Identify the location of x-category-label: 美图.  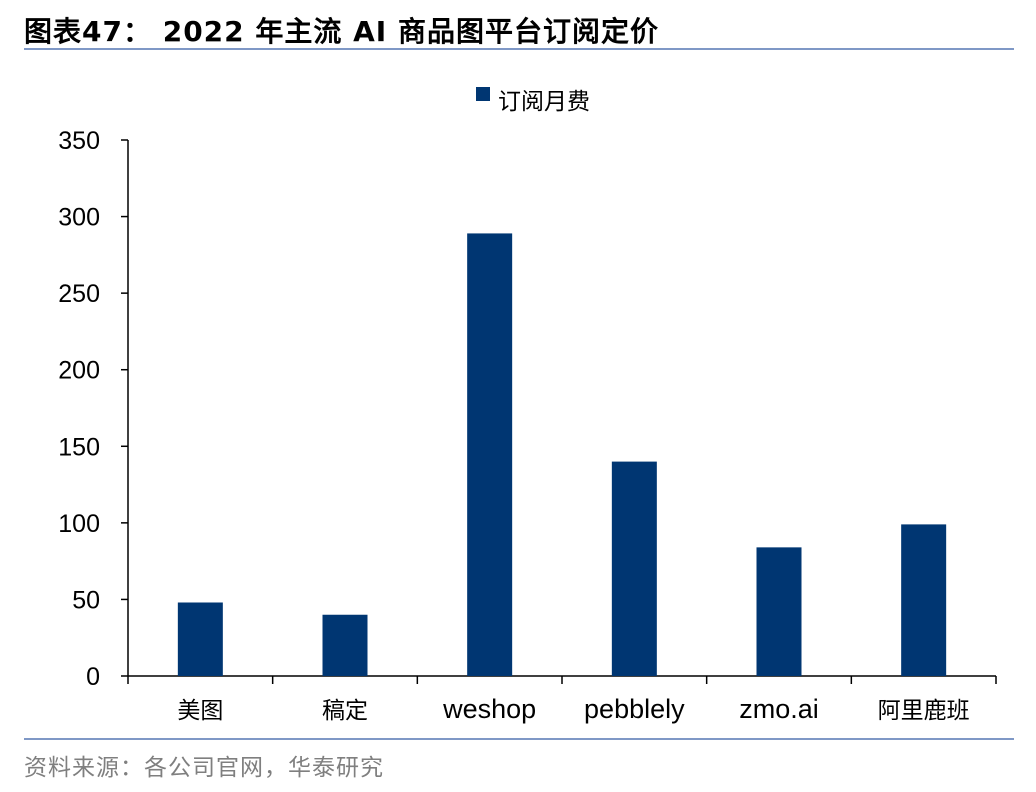
(200, 711).